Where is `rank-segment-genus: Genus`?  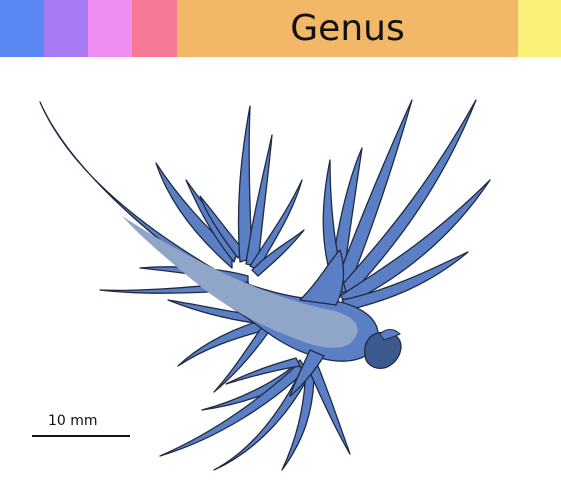
rank-segment-genus: Genus is located at coordinates (347, 28).